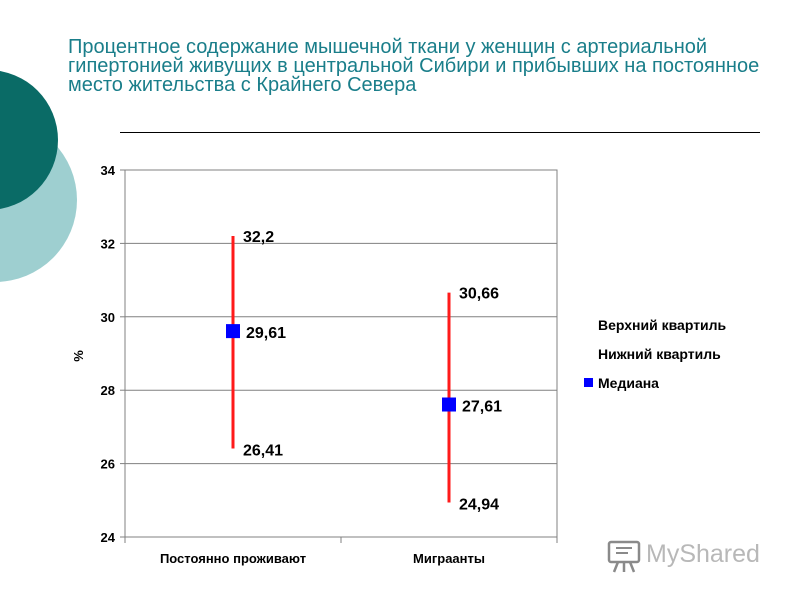 Image resolution: width=800 pixels, height=600 pixels. What do you see at coordinates (659, 354) in the screenshot?
I see `legend-item: Нижний квартиль` at bounding box center [659, 354].